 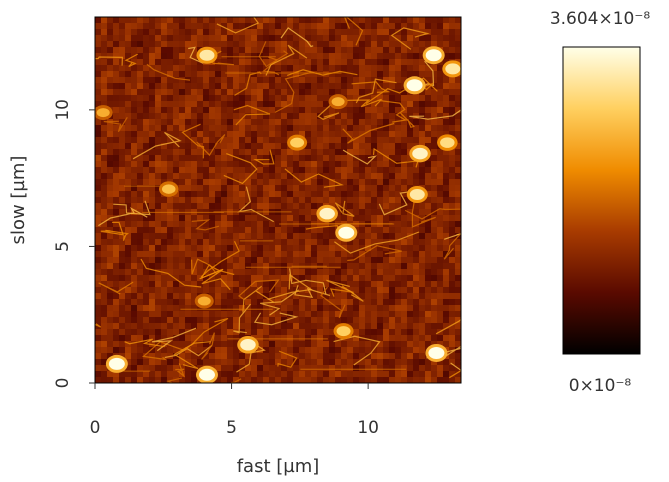 What do you see at coordinates (63, 110) in the screenshot?
I see `y-tick-label: 10` at bounding box center [63, 110].